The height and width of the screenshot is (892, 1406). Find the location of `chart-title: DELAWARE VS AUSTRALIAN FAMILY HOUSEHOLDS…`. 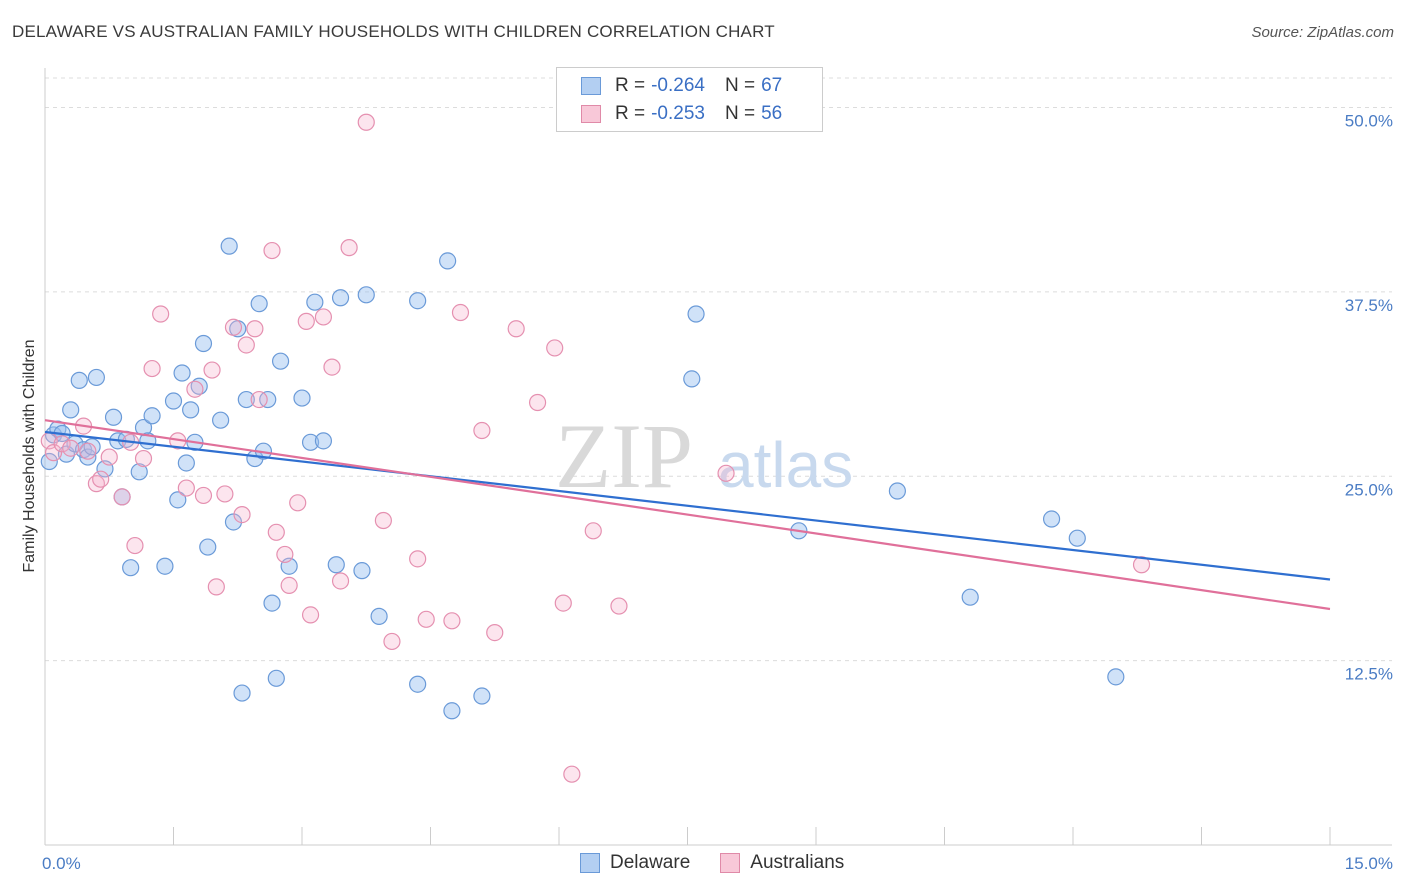

chart-title: DELAWARE VS AUSTRALIAN FAMILY HOUSEHOLDS… is located at coordinates (393, 31).